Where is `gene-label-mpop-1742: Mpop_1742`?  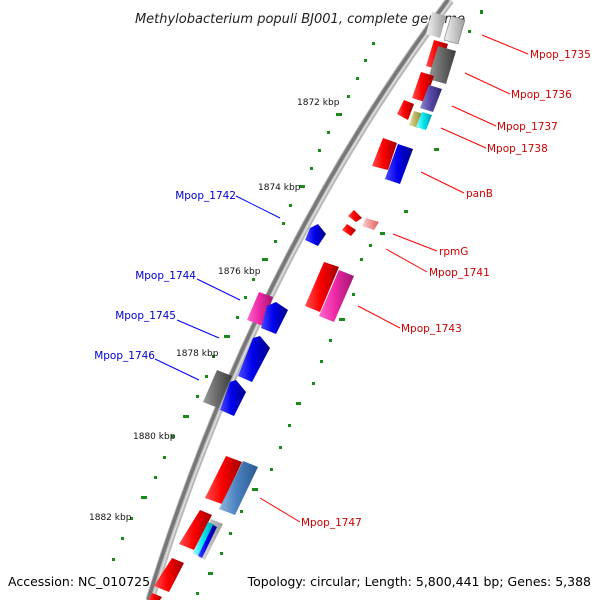
gene-label-mpop-1742: Mpop_1742 is located at coordinates (205, 196).